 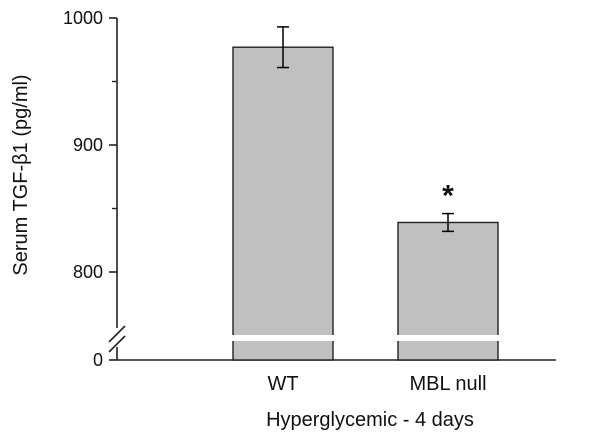 I want to click on y-axis-title: Serum TGF-β1 (pg/ml), so click(x=21, y=174).